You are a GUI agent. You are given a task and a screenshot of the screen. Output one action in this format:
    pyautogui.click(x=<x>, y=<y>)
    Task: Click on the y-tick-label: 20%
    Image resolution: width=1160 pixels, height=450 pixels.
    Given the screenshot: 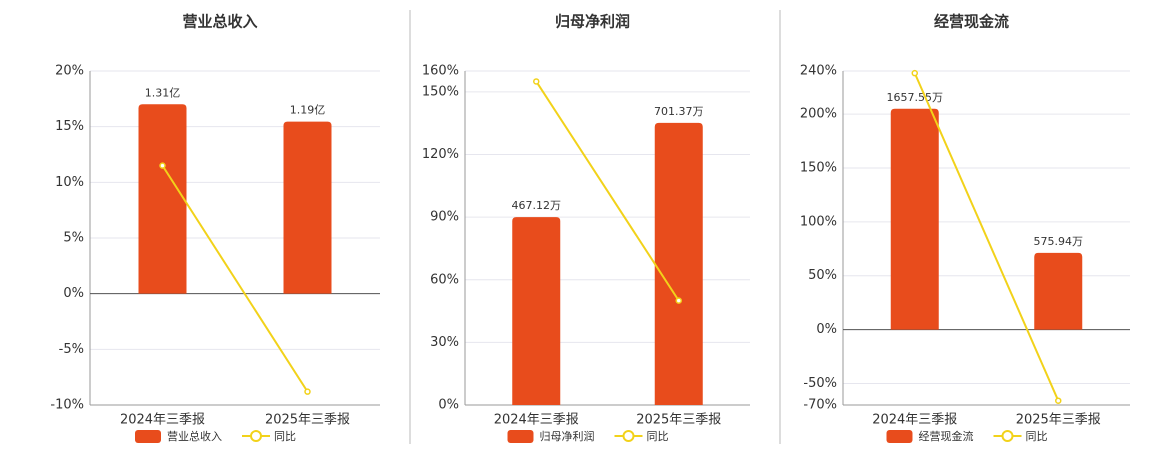 What is the action you would take?
    pyautogui.click(x=69, y=71)
    